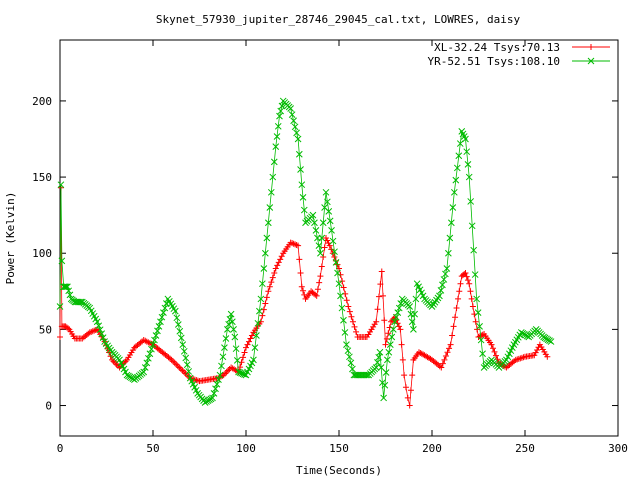 This screenshot has width=640, height=480. Describe the element at coordinates (339, 448) in the screenshot. I see `x-tick-label: 150` at that location.